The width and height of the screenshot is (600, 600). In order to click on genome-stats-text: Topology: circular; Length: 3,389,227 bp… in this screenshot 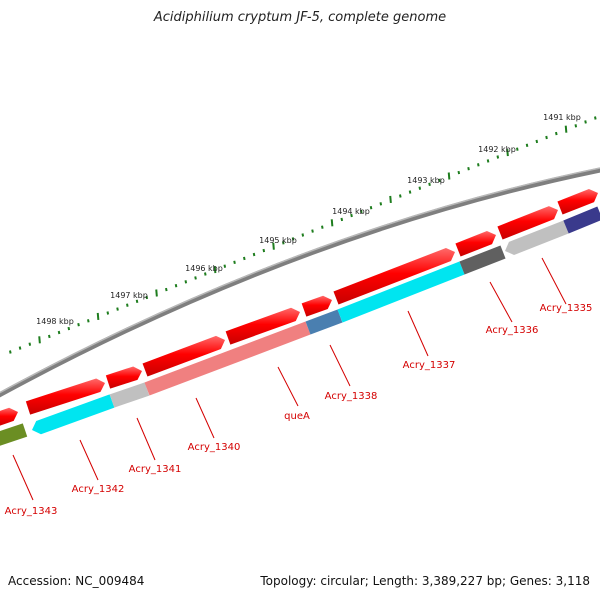, I will do `click(425, 581)`.